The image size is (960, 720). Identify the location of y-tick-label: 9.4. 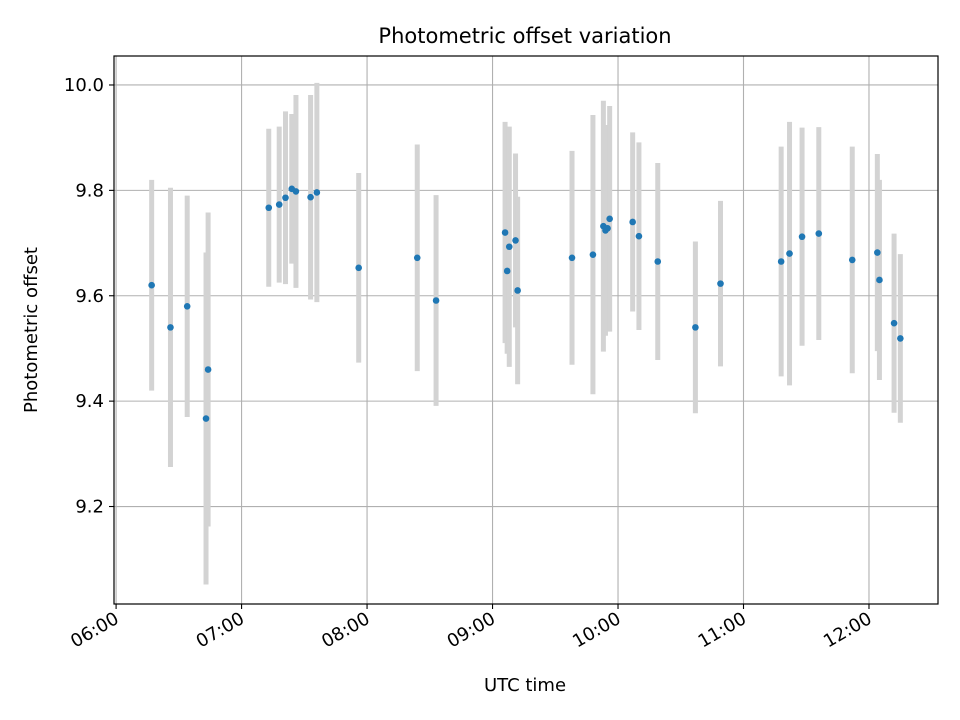
(89, 401).